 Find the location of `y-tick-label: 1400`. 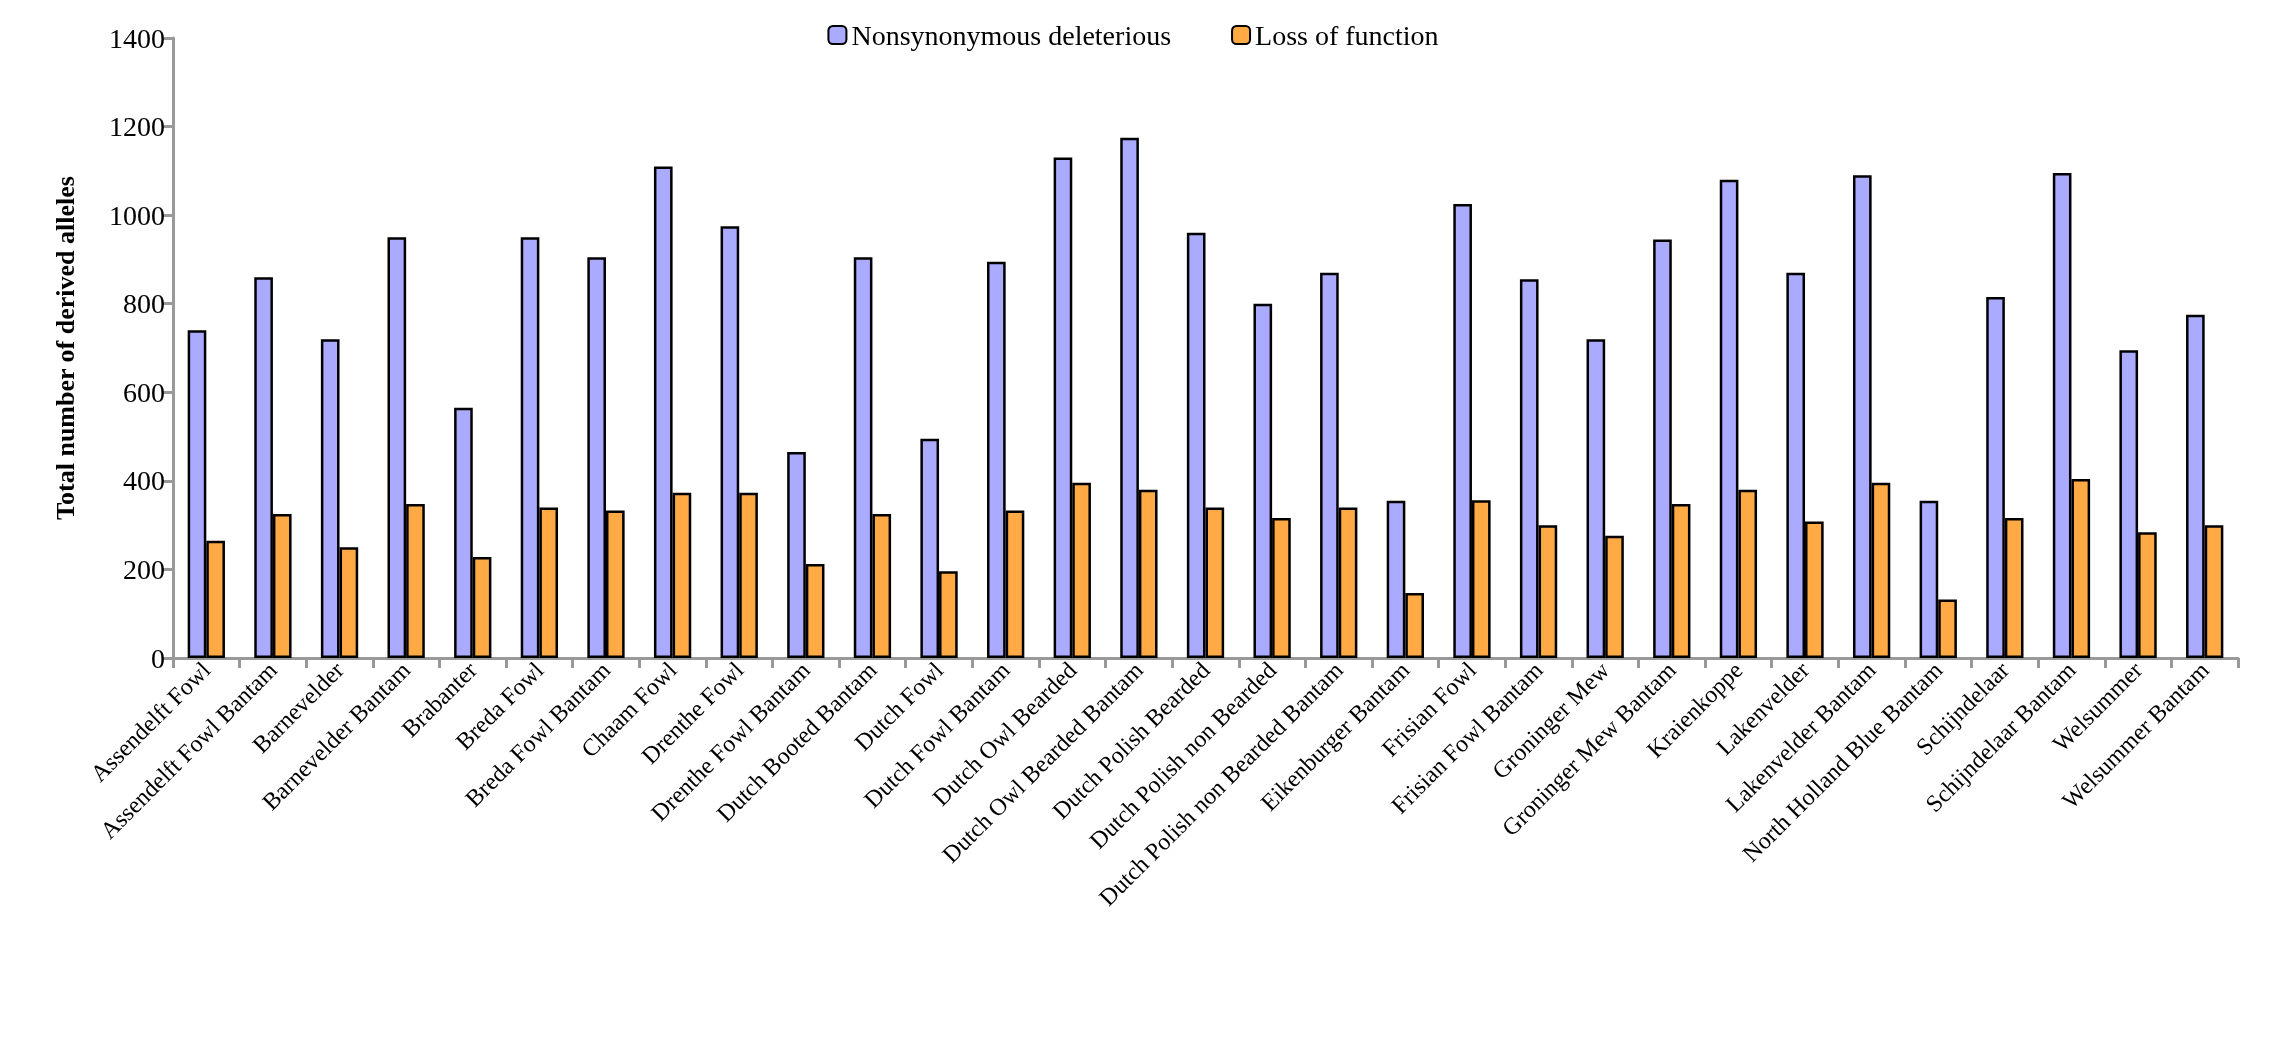

y-tick-label: 1400 is located at coordinates (137, 38).